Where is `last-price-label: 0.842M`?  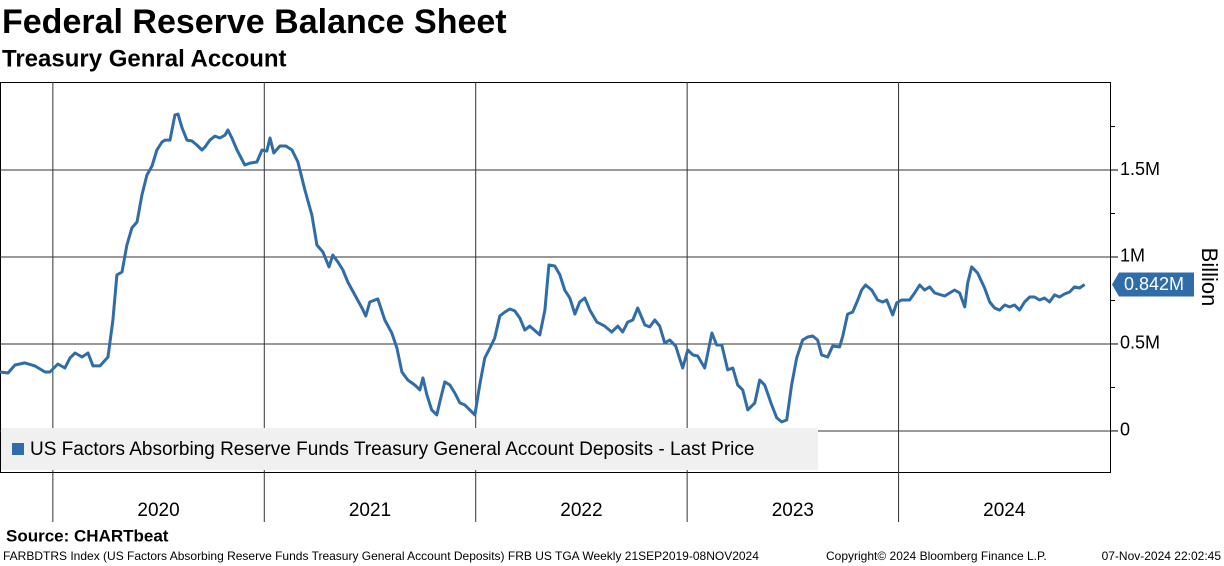 last-price-label: 0.842M is located at coordinates (1154, 284).